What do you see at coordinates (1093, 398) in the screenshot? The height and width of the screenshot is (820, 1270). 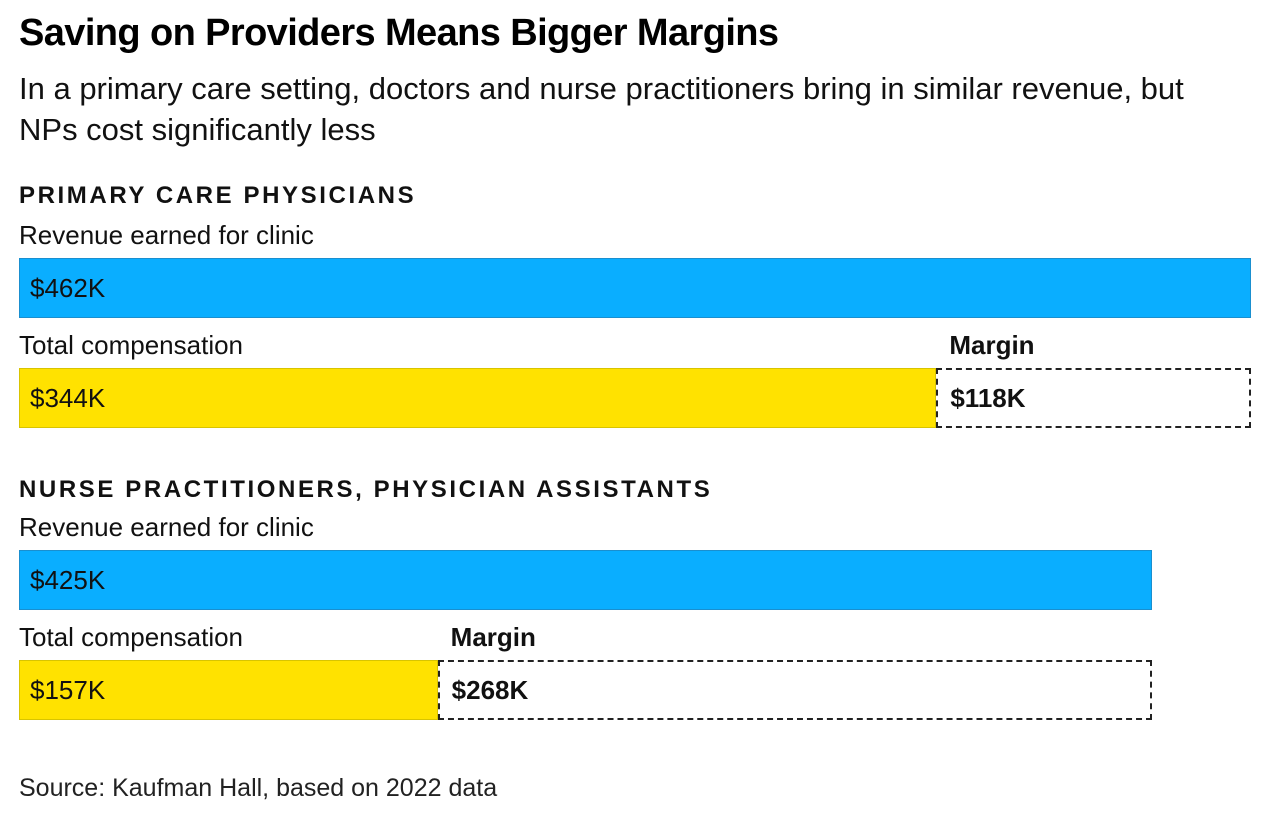 I see `margin-bar: $118K` at bounding box center [1093, 398].